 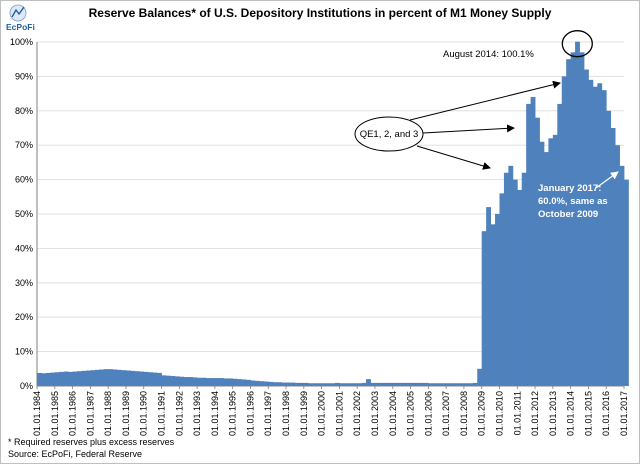 What do you see at coordinates (464, 413) in the screenshot?
I see `x-tick-label: 01.01.2008` at bounding box center [464, 413].